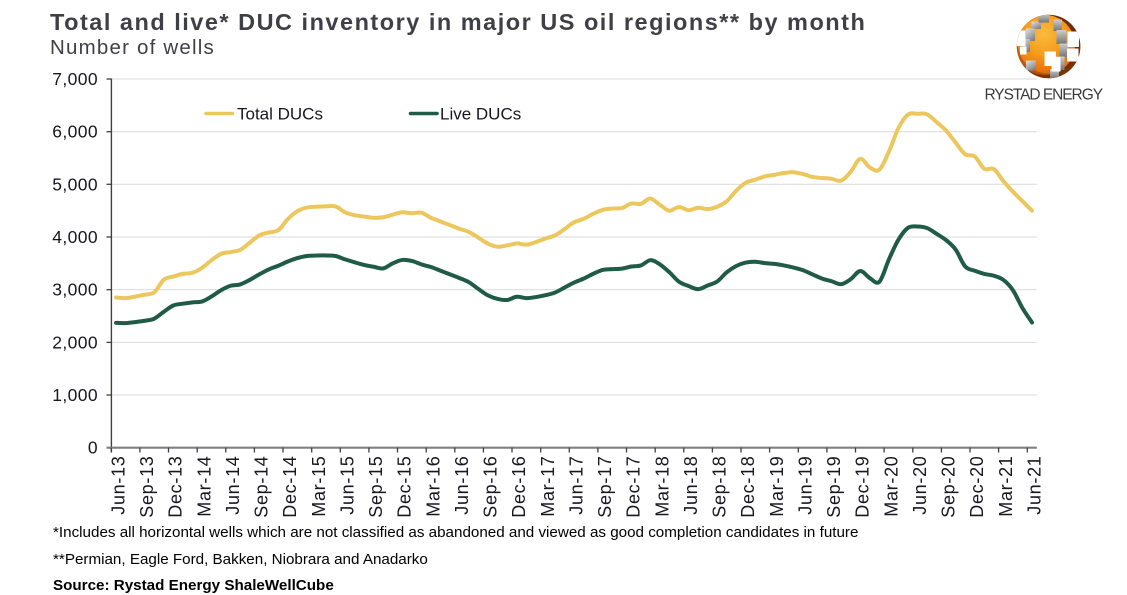 This screenshot has width=1127, height=595. What do you see at coordinates (75, 237) in the screenshot?
I see `svg-text: 4,000` at bounding box center [75, 237].